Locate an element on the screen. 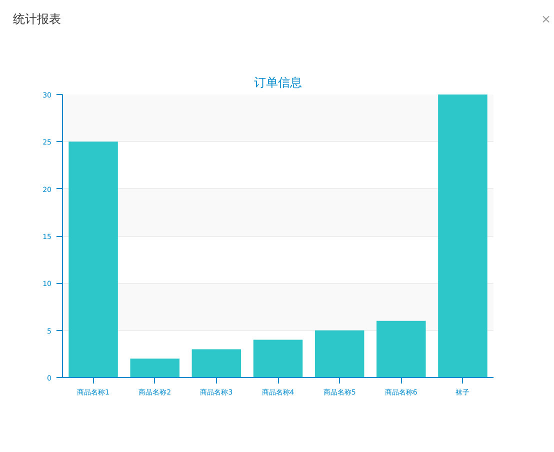  text: 统计报表 is located at coordinates (37, 19).